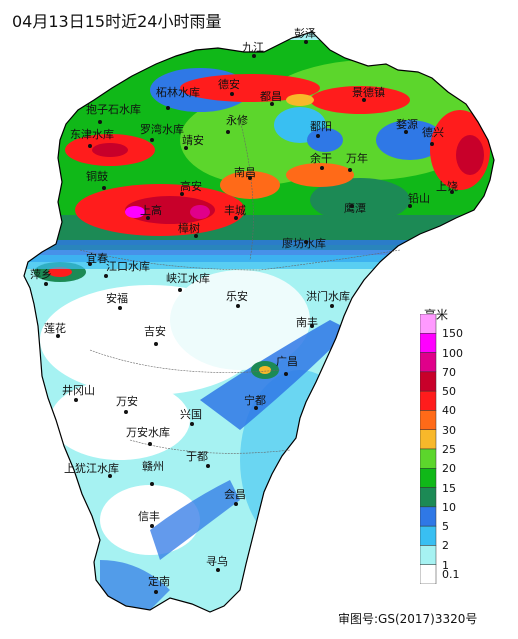  What do you see at coordinates (235, 210) in the screenshot?
I see `city-label: 丰城` at bounding box center [235, 210].